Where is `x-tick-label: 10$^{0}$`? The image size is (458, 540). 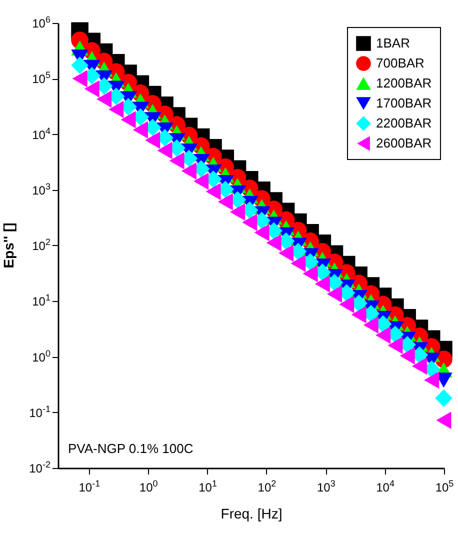 x-tick-label: 10$^{0}$ is located at coordinates (148, 486).